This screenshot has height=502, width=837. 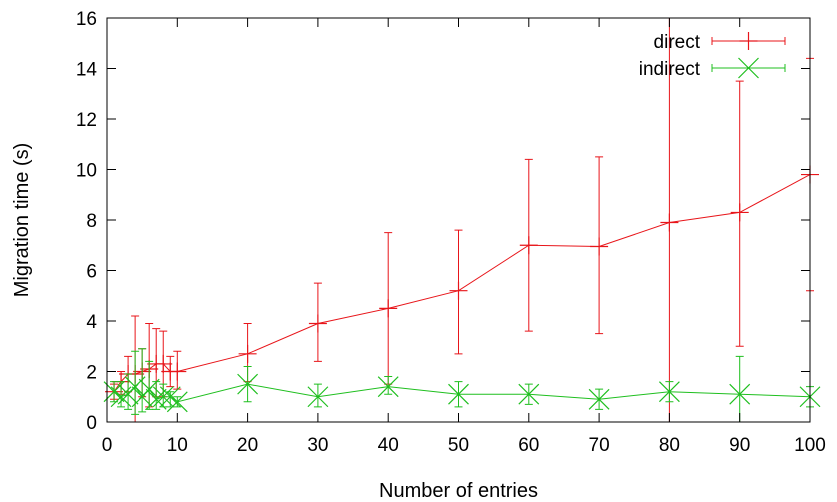 I want to click on series-indirect, so click(x=462, y=385).